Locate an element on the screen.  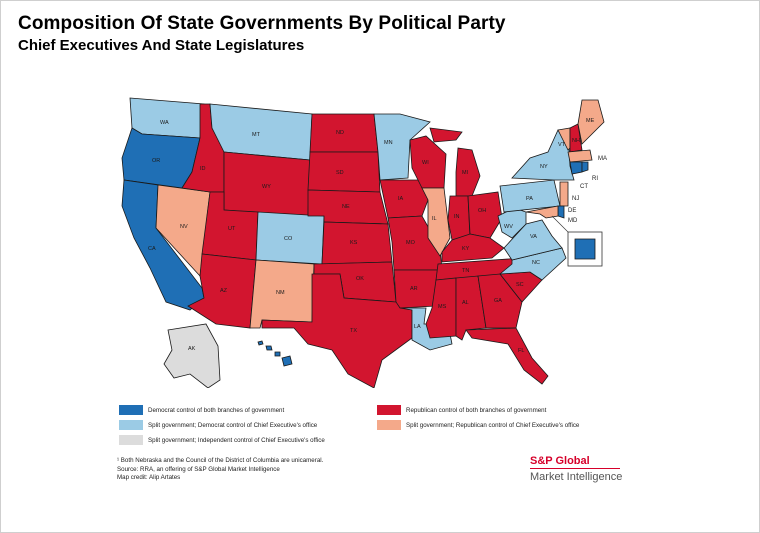
label-mt: MT is located at coordinates (256, 135).